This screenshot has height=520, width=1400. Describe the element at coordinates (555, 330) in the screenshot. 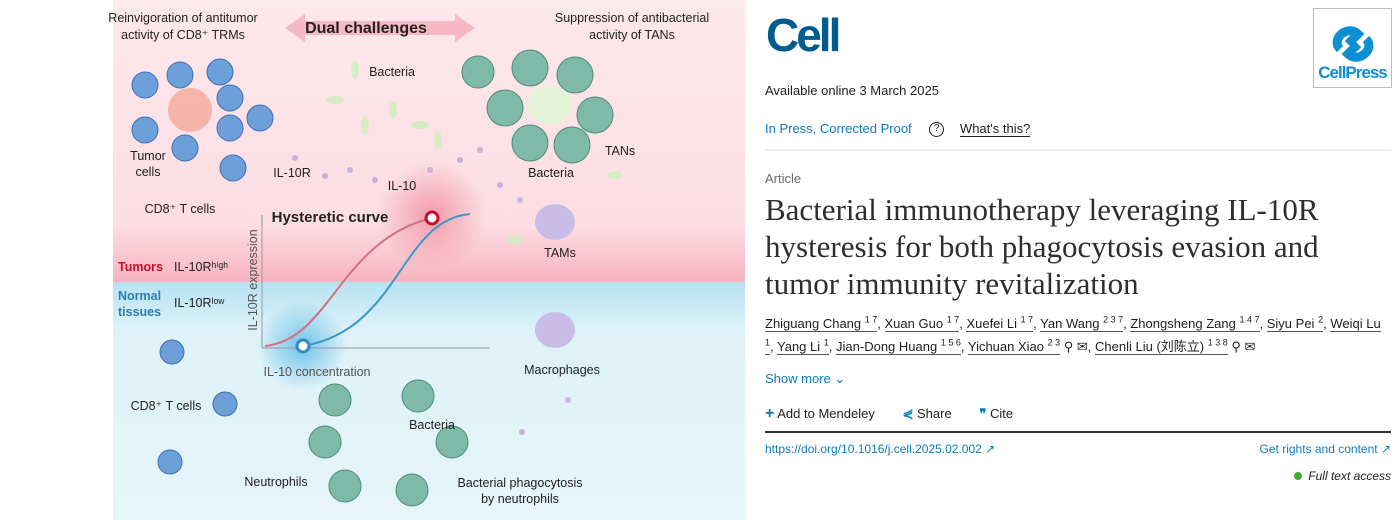

I see `macrophage` at that location.